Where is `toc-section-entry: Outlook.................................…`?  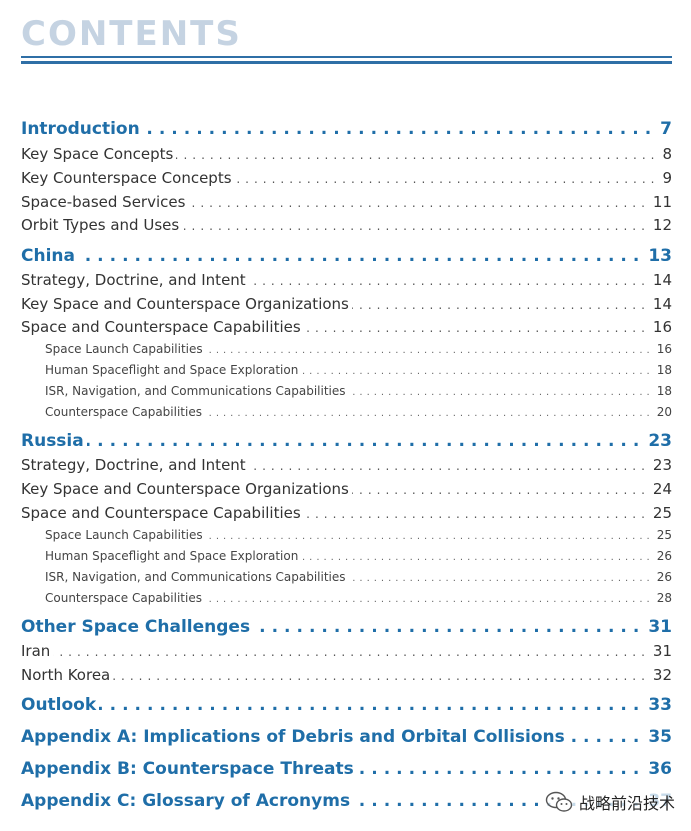 toc-section-entry: Outlook.................................… is located at coordinates (346, 705).